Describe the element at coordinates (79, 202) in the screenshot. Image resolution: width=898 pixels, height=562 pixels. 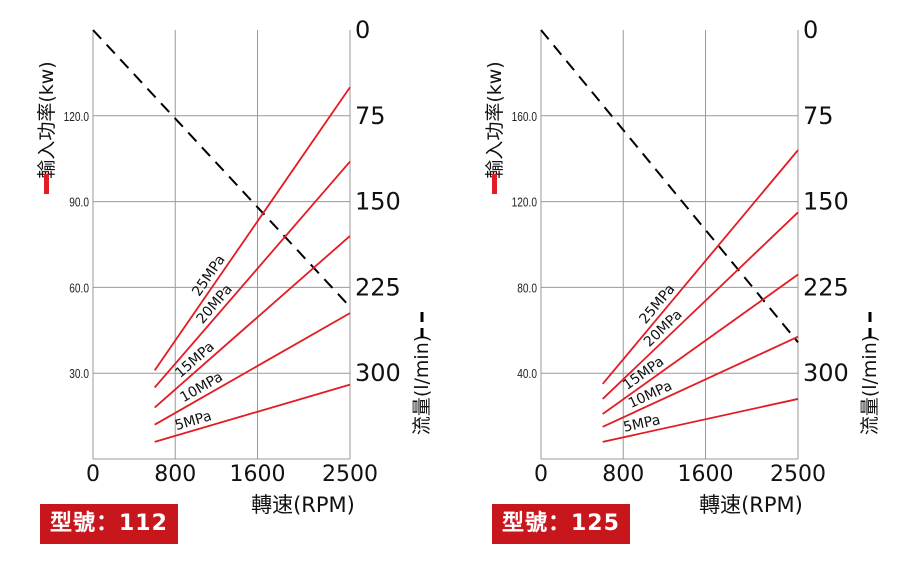
I see `y-left-tick-label: 90.0` at that location.